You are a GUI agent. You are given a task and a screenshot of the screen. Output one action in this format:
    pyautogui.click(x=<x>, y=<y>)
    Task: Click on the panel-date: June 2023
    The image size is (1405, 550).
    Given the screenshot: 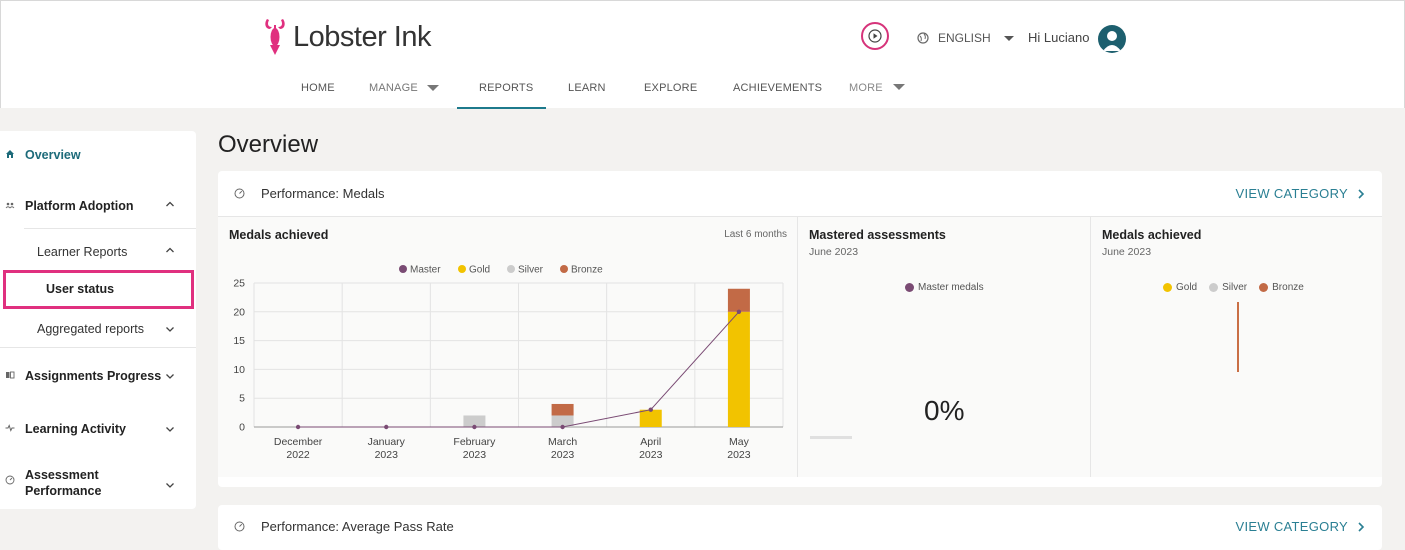 What is the action you would take?
    pyautogui.click(x=1127, y=252)
    